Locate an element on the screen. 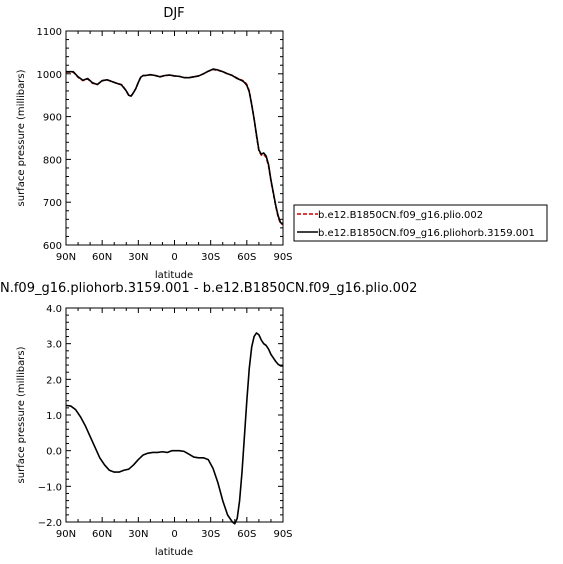 Image resolution: width=563 pixels, height=564 pixels. legend-label-plio: b.e12.B1850CN.f09_g16.plio.002 is located at coordinates (400, 215).